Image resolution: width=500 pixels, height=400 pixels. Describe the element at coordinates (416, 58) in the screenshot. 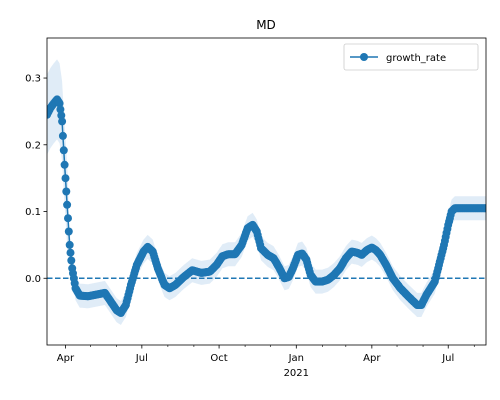

I see `legend-label: growth_rate` at that location.